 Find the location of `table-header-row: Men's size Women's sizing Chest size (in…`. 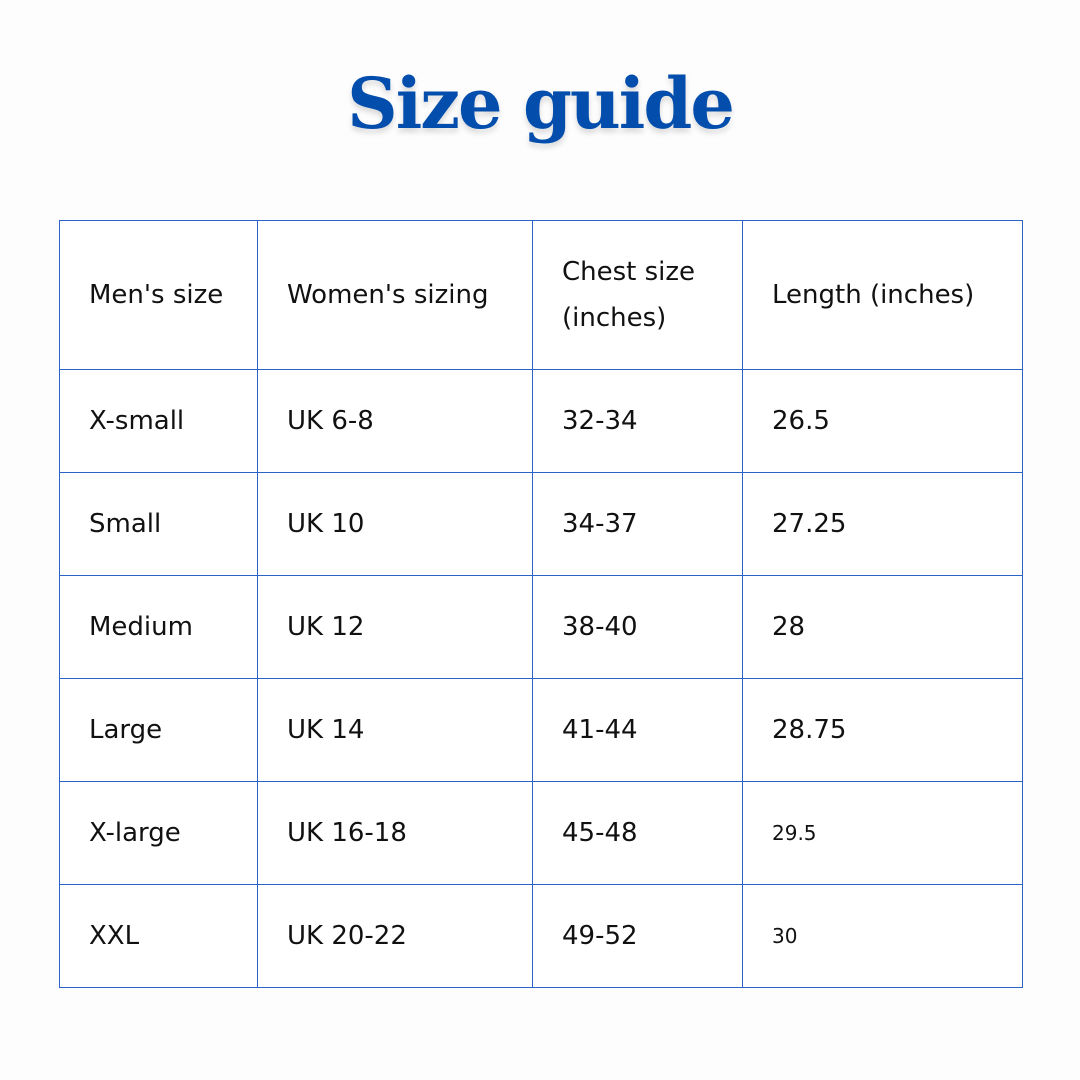

table-header-row: Men's size Women's sizing Chest size (in… is located at coordinates (541, 295).